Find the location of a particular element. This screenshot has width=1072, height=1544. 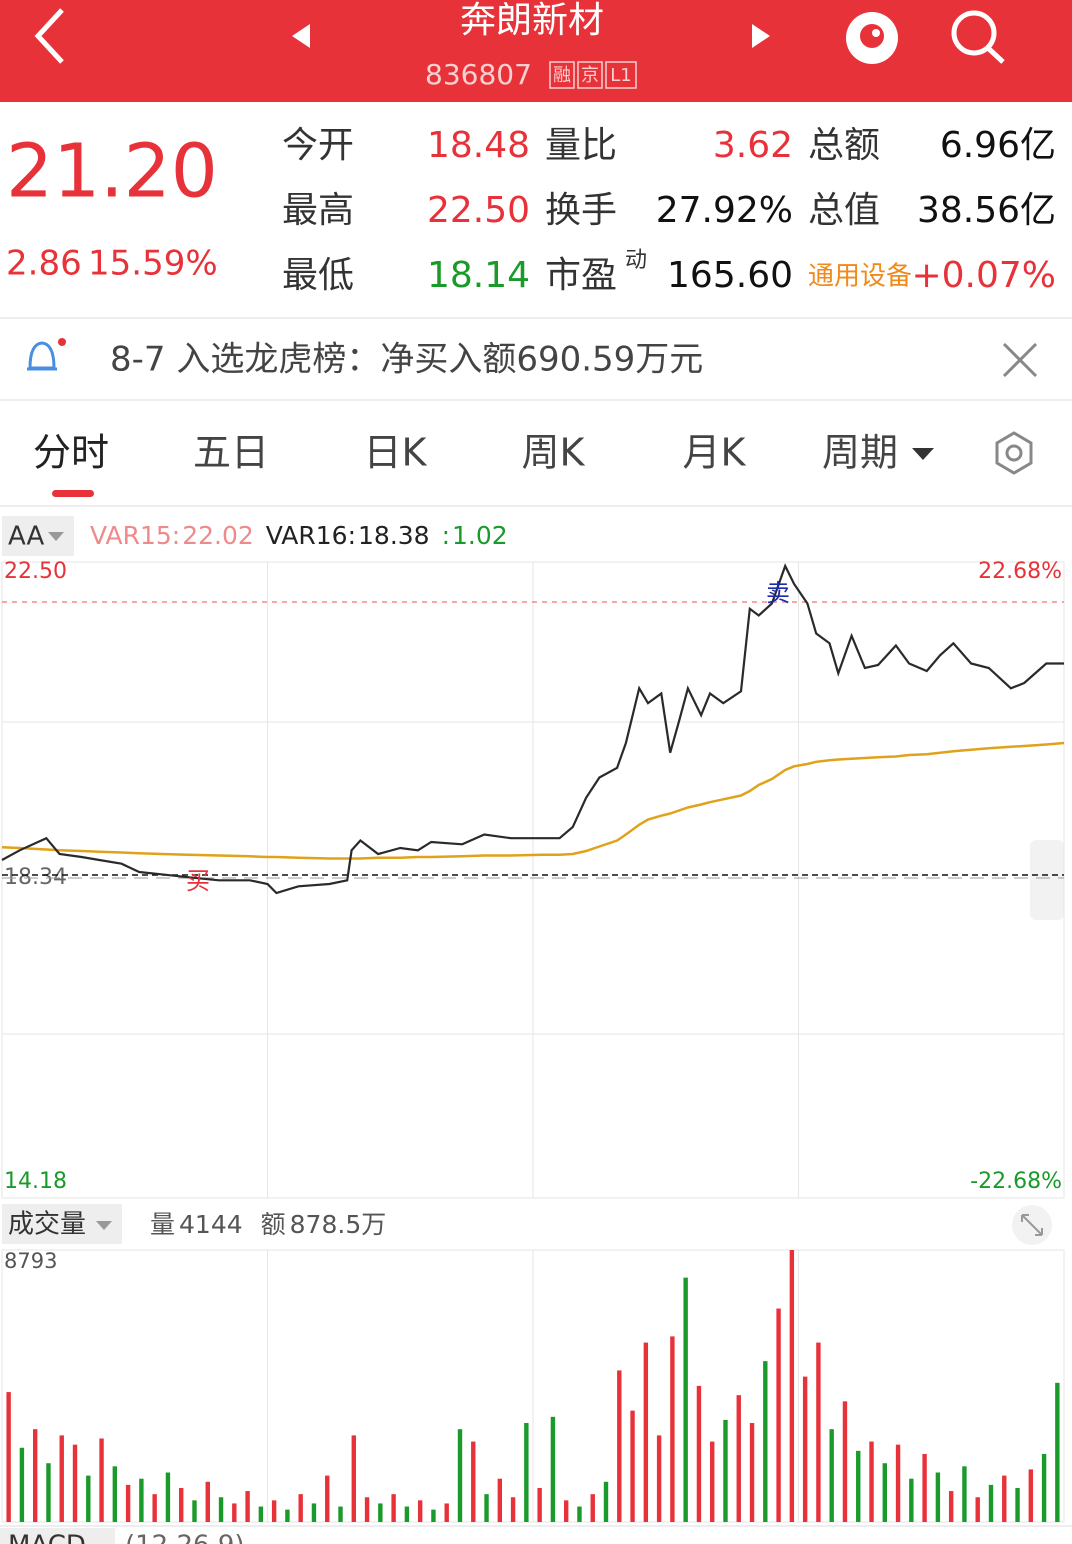

field-label: 市盈 is located at coordinates (581, 275).